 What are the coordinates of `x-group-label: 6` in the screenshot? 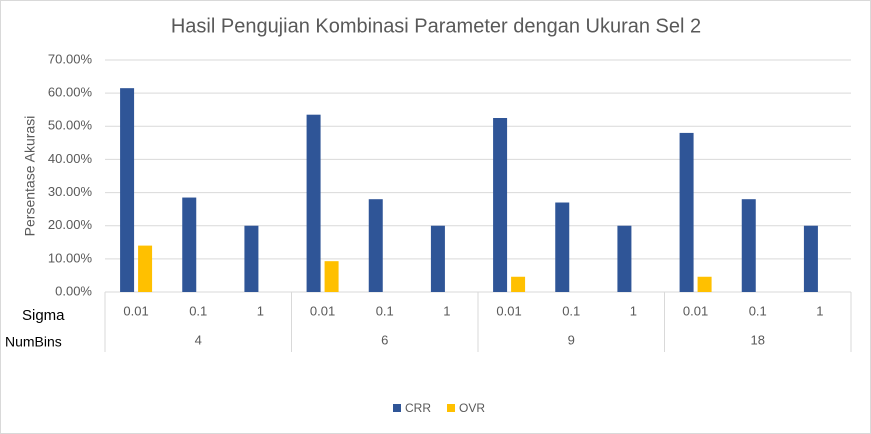 It's located at (384, 339).